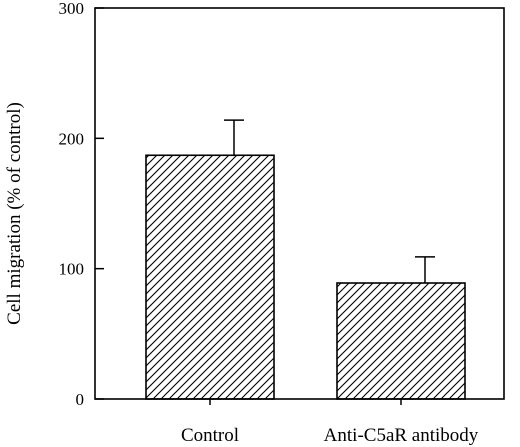  What do you see at coordinates (329, 201) in the screenshot?
I see `error-bars-layer` at bounding box center [329, 201].